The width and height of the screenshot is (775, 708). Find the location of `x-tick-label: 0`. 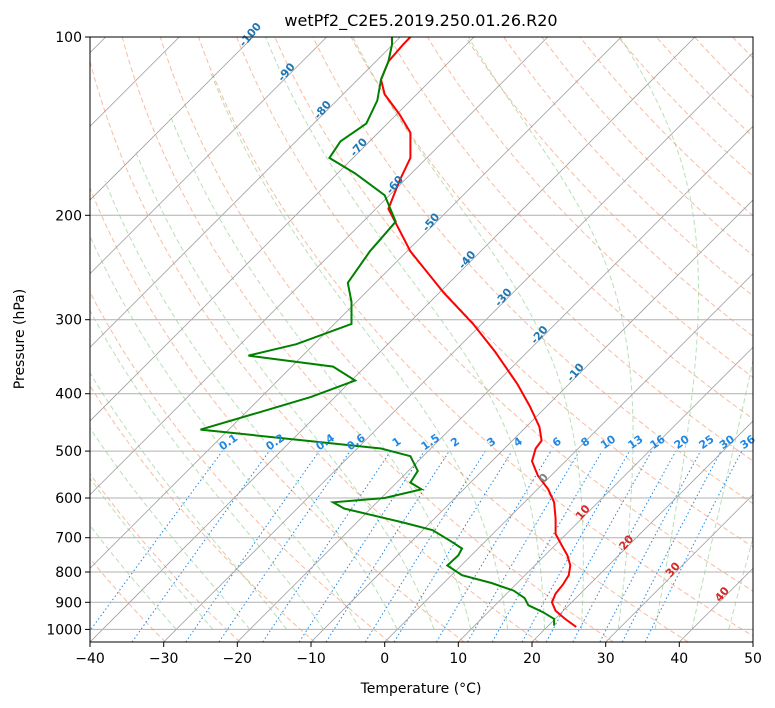

x-tick-label: 0 is located at coordinates (384, 659).